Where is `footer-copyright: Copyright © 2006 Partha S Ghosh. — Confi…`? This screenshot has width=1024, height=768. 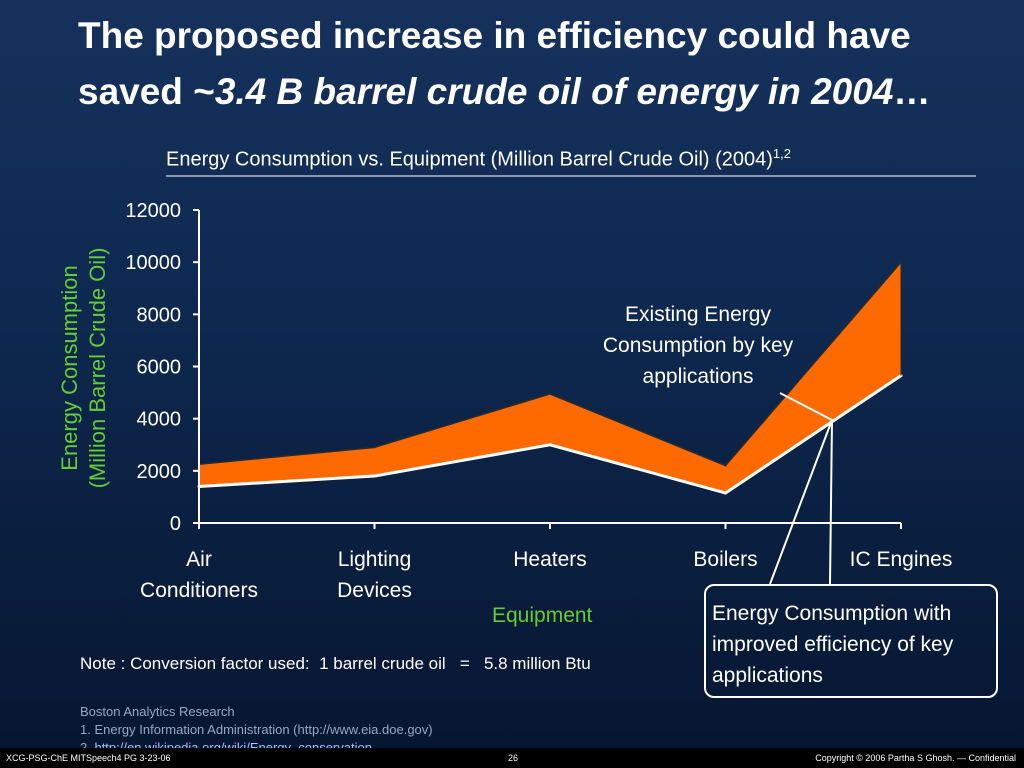 footer-copyright: Copyright © 2006 Partha S Ghosh. — Confi… is located at coordinates (915, 758).